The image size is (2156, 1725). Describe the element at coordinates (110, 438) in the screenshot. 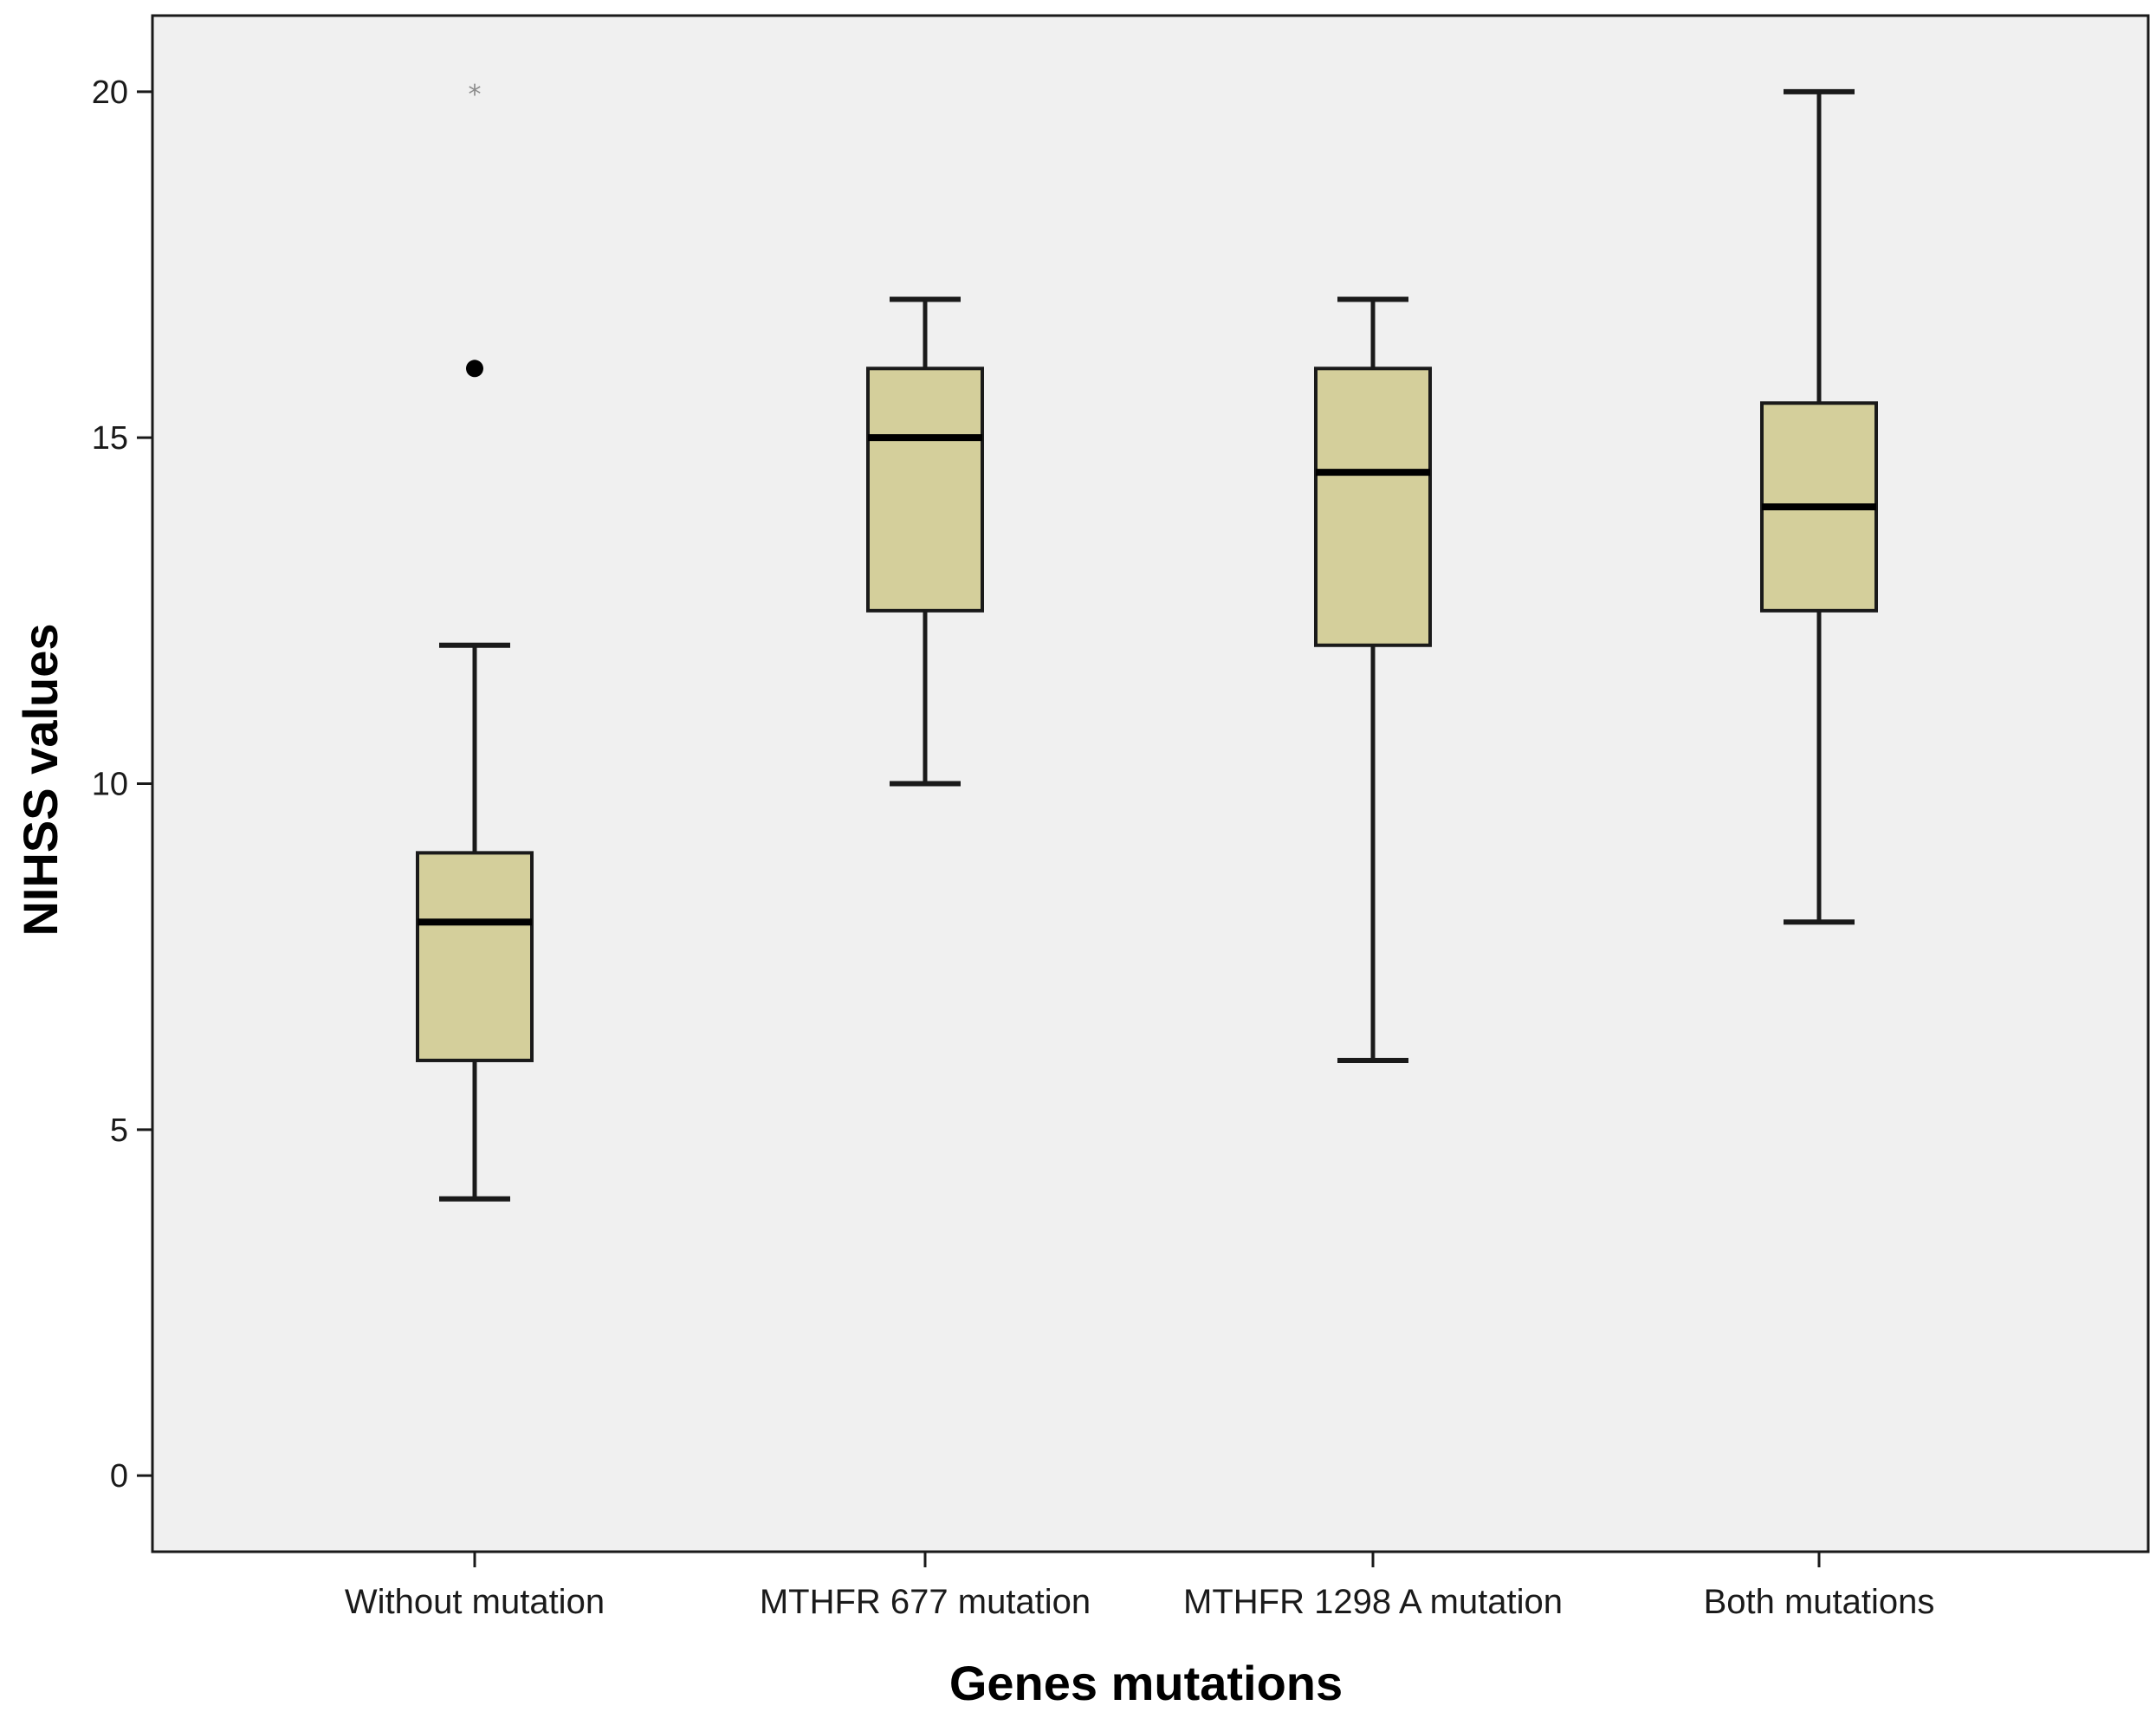

I see `y-tick-label: 15` at that location.